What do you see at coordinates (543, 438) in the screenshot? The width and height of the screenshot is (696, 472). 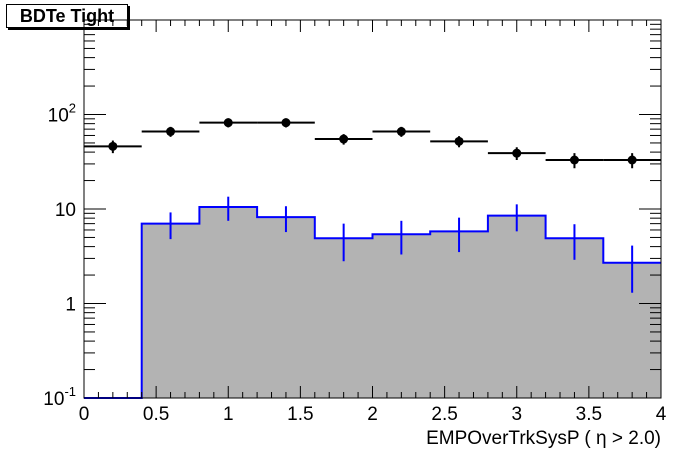 I see `x-axis-title: EMPOverTrkSysP ( η > 2.0)` at bounding box center [543, 438].